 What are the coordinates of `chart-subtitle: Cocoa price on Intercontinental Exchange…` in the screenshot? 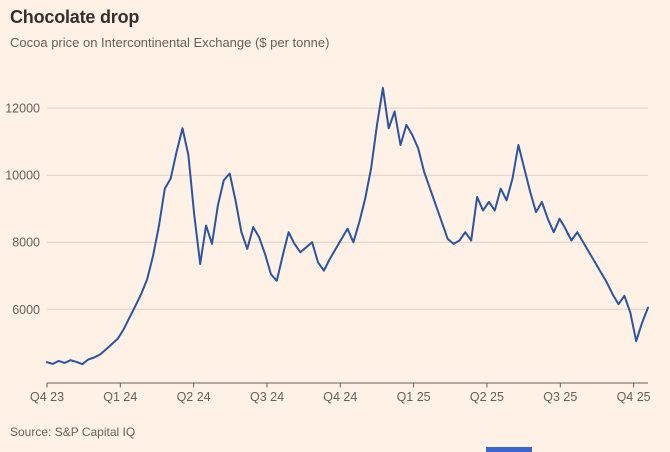 It's located at (170, 42).